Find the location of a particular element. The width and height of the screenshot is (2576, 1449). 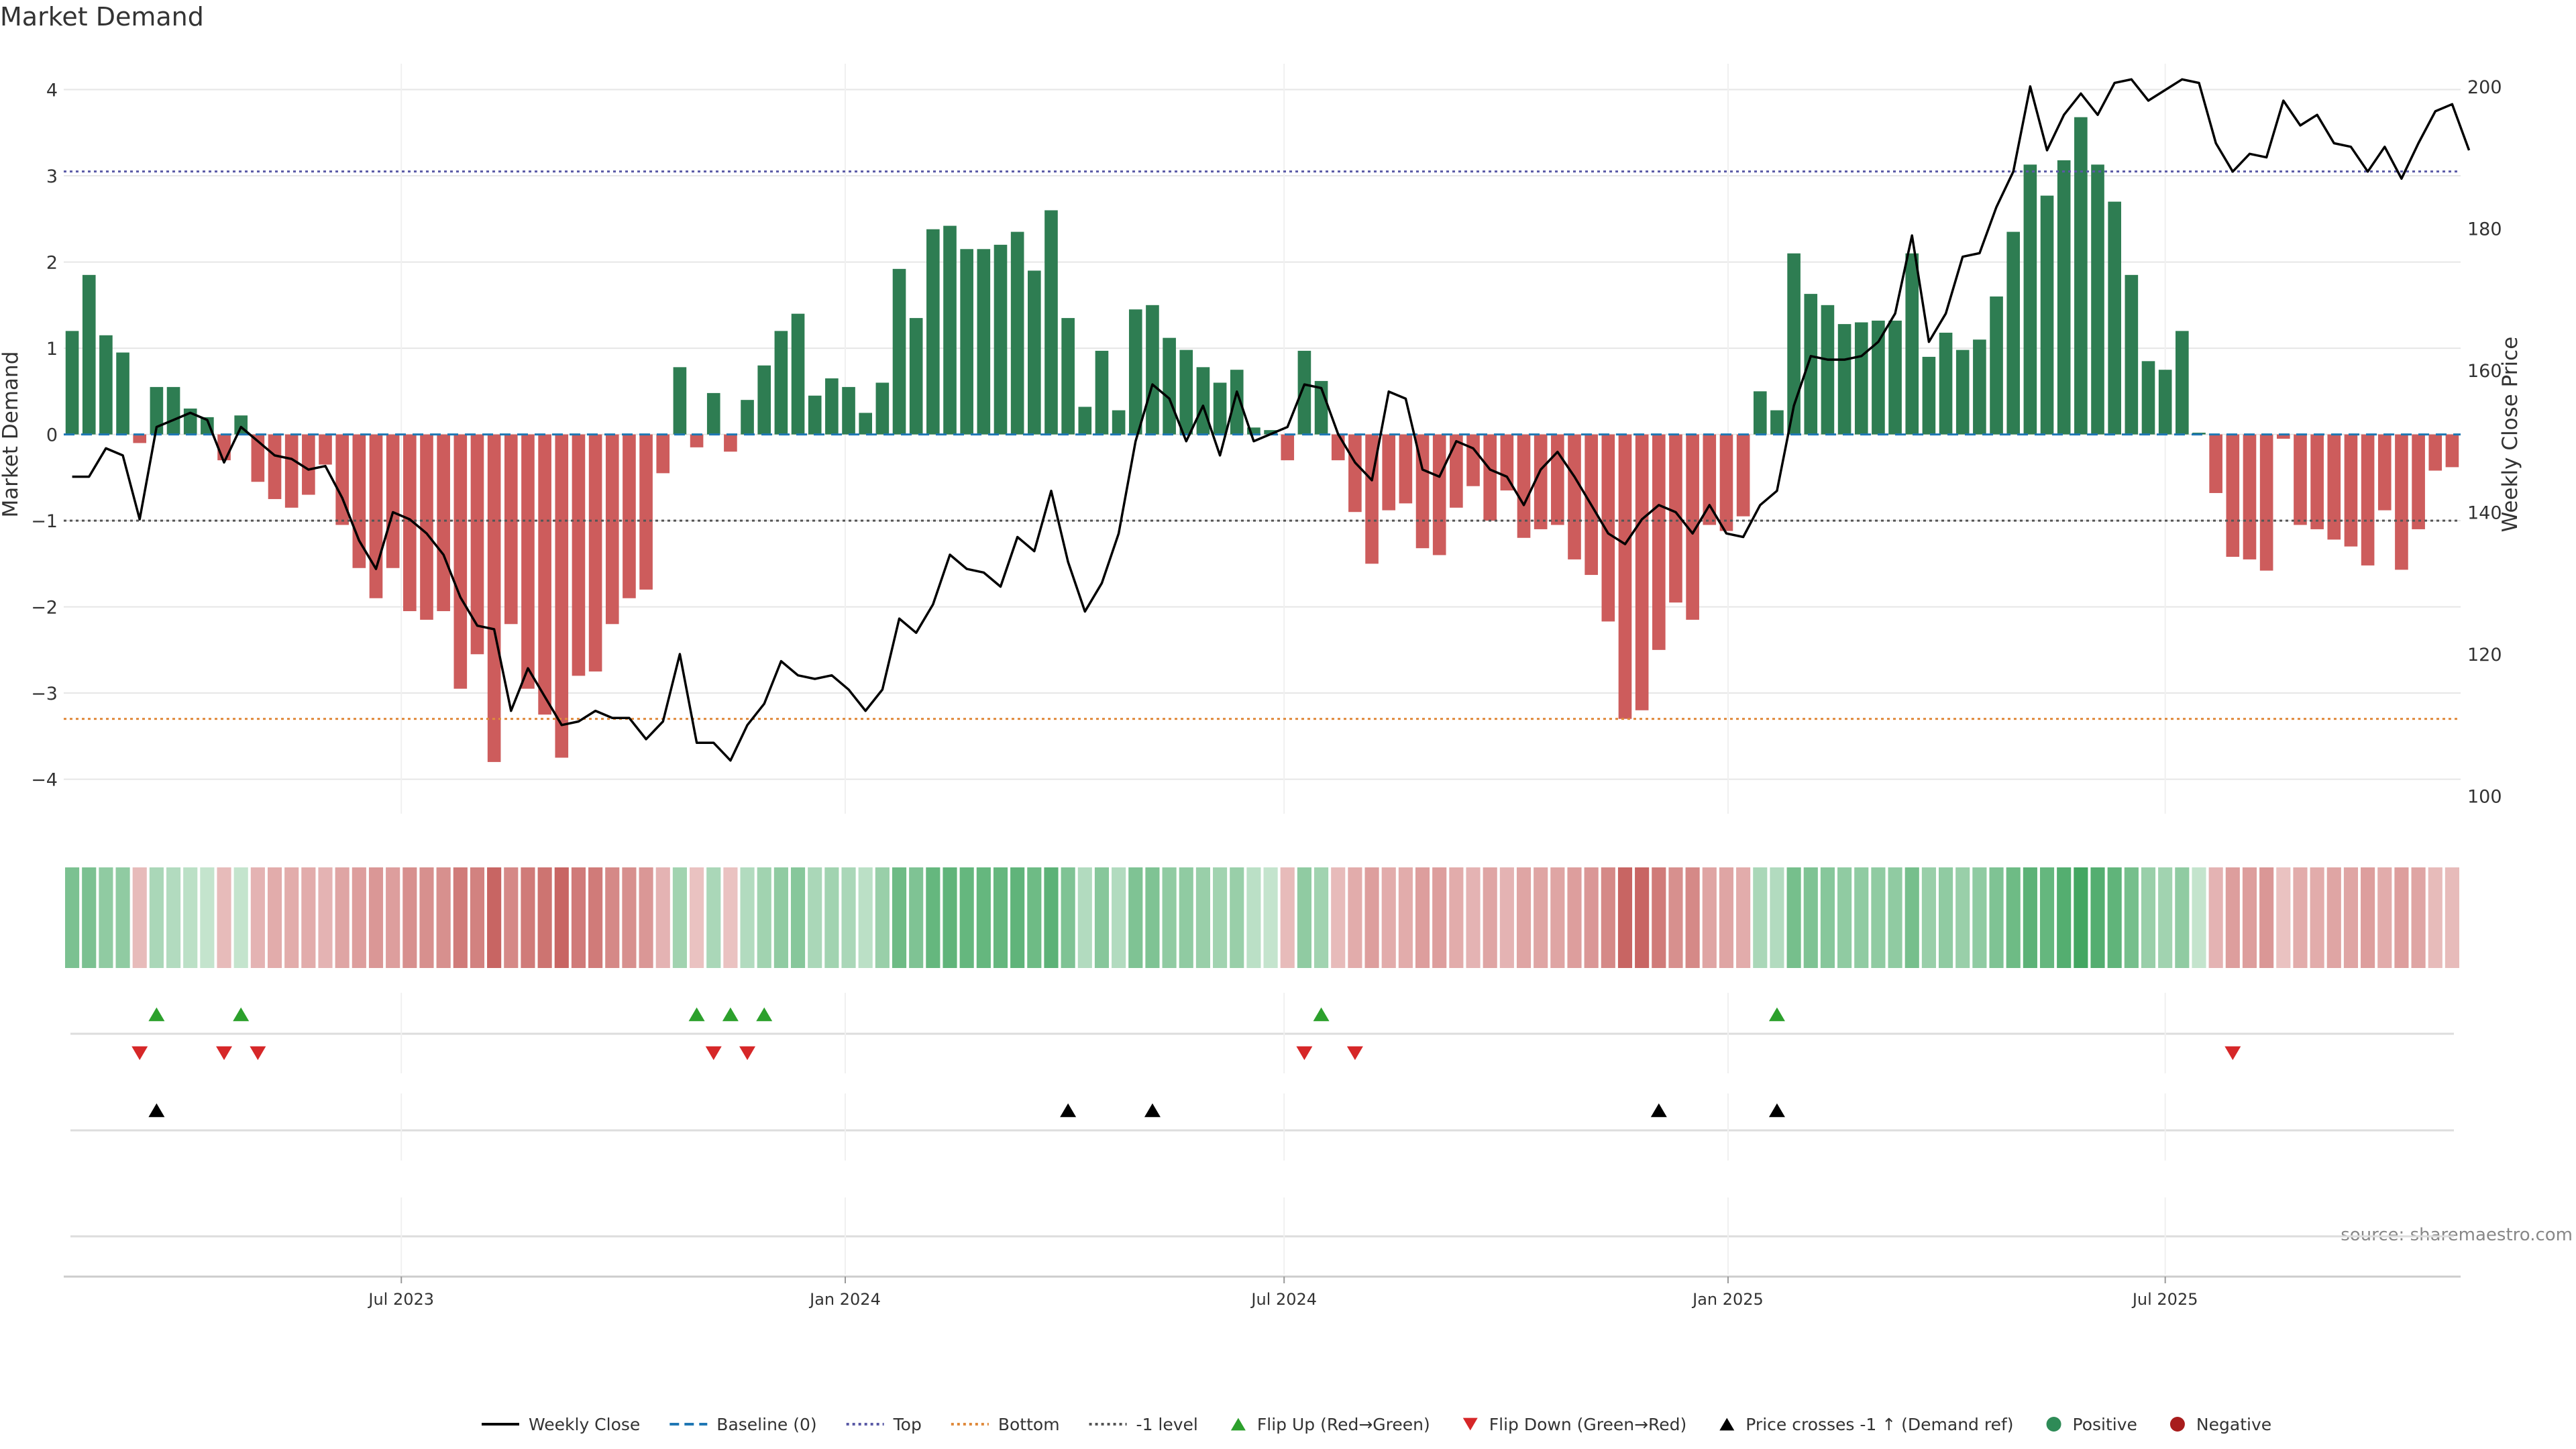

y-left-tick-label: −2 is located at coordinates (44, 608).